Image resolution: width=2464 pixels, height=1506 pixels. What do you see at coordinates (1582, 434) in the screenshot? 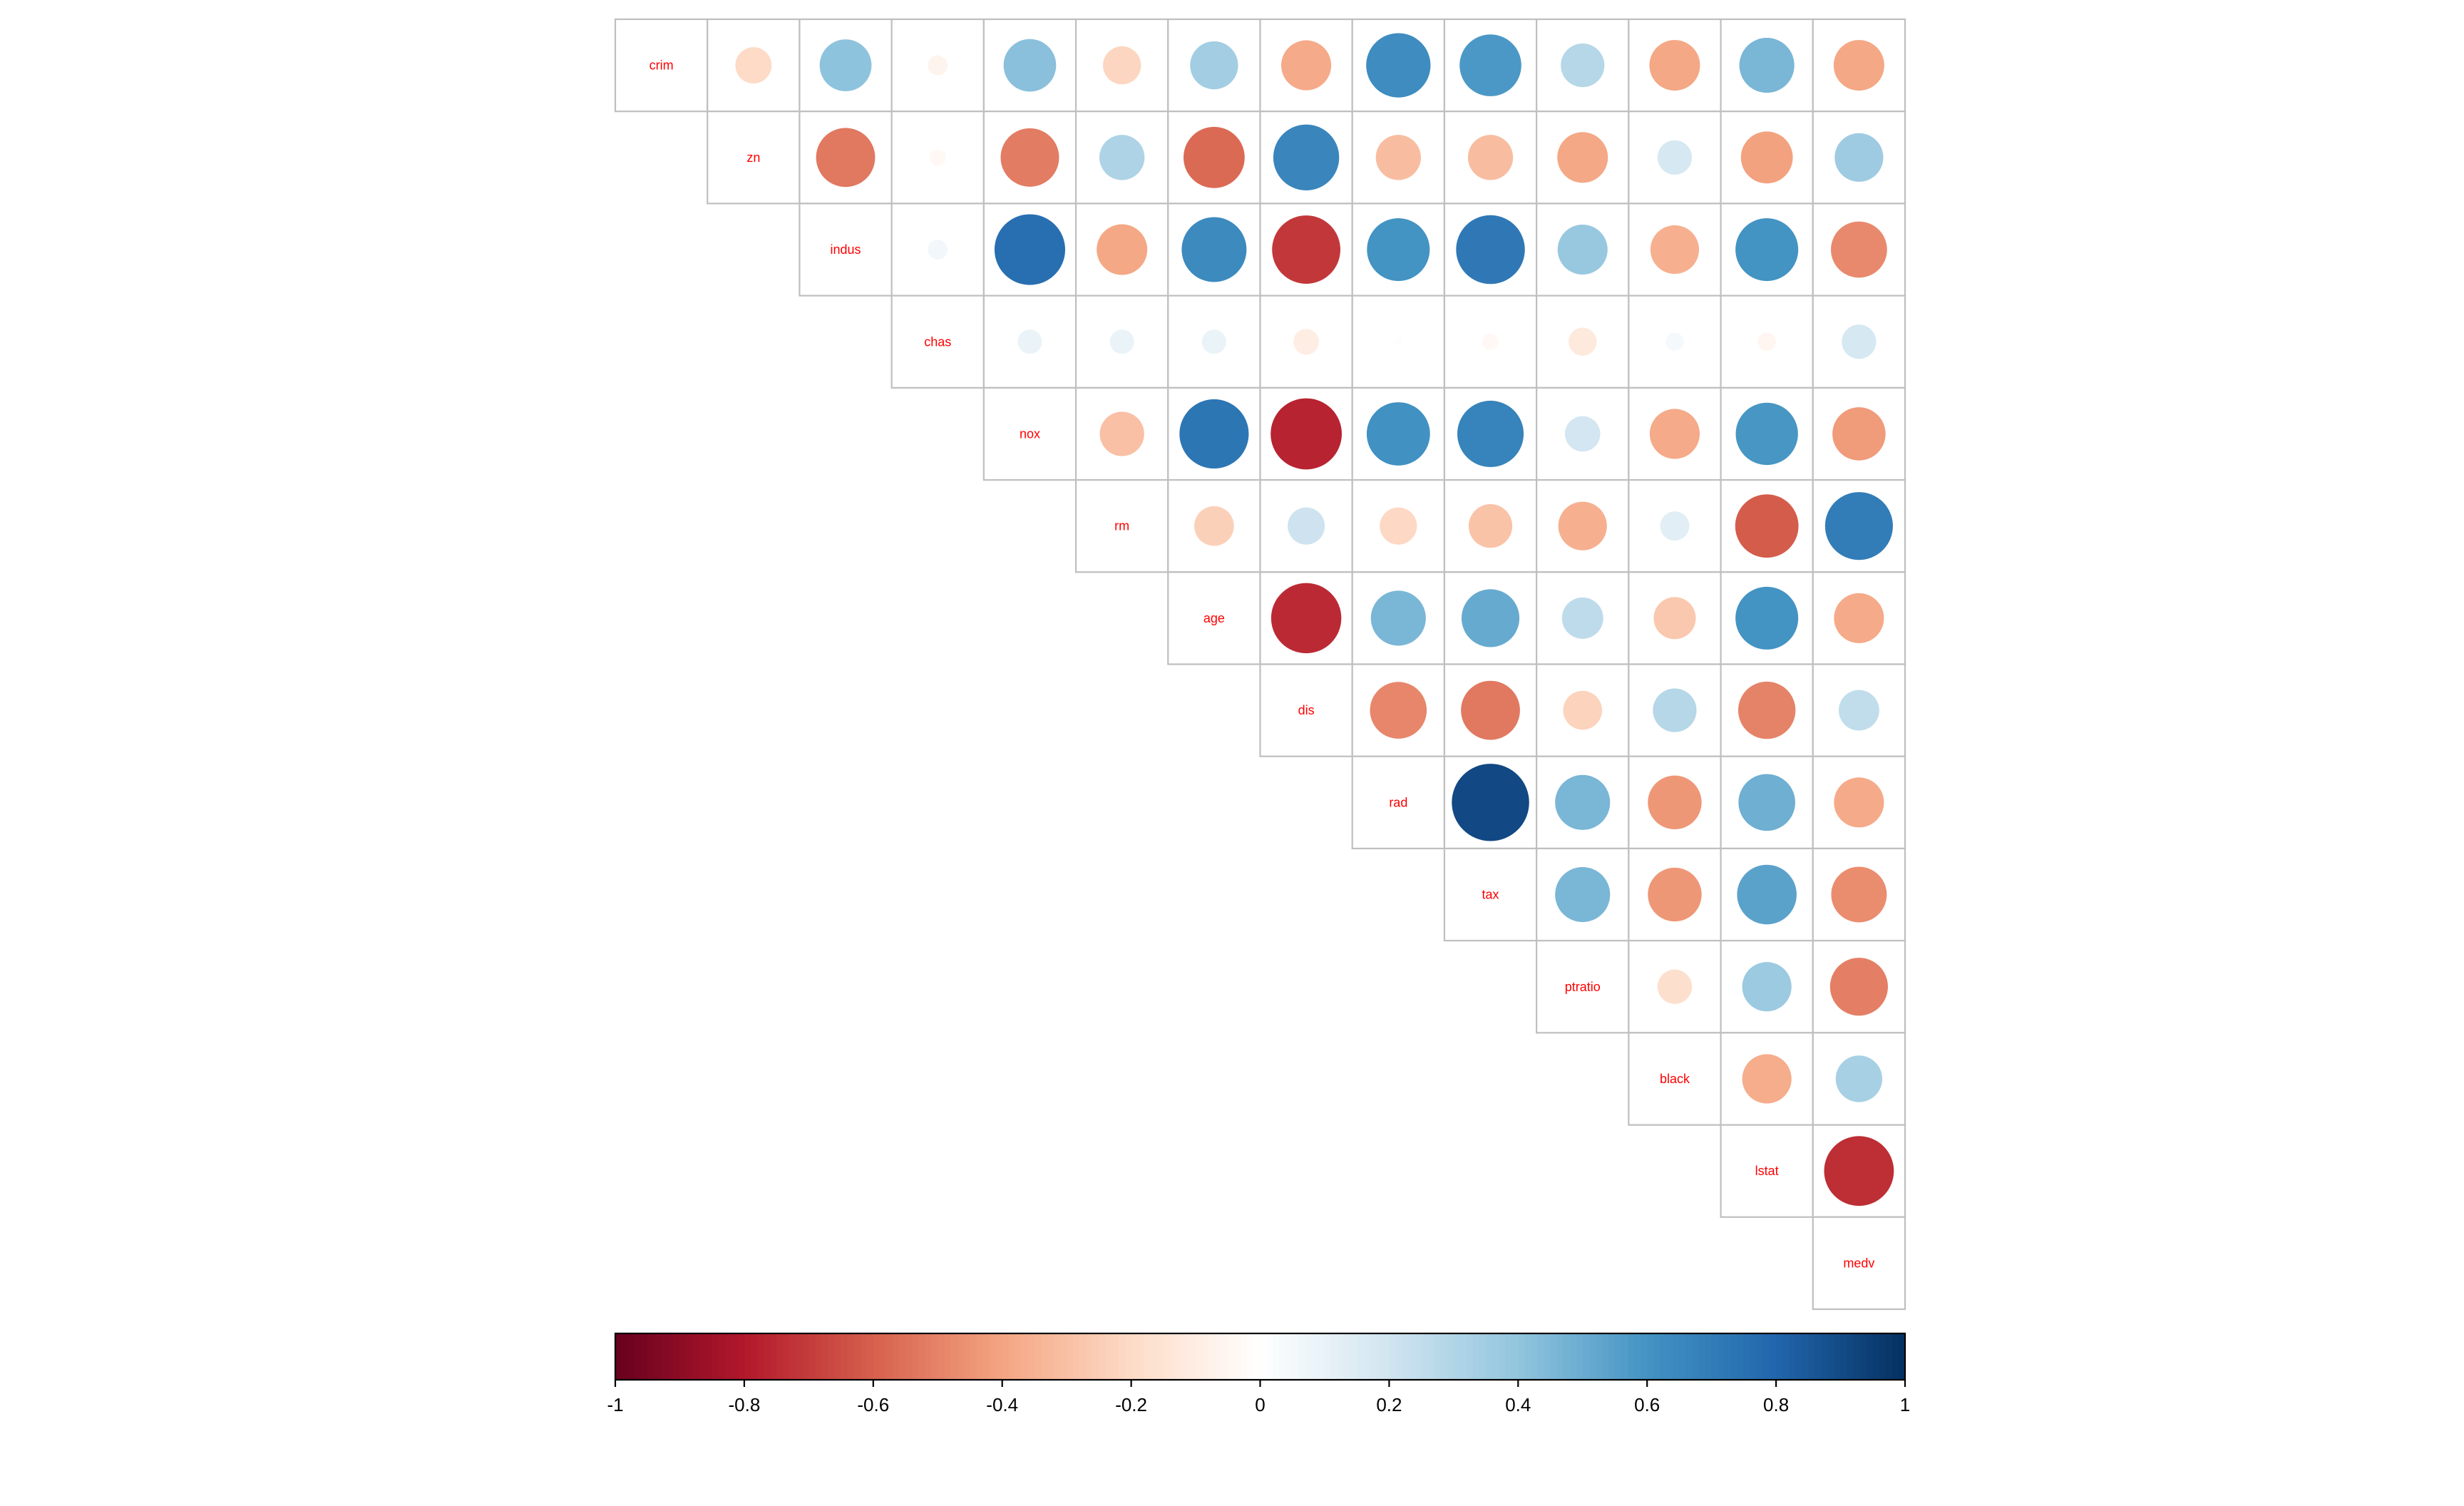
I see `corr-circle-nox-ptratio` at bounding box center [1582, 434].